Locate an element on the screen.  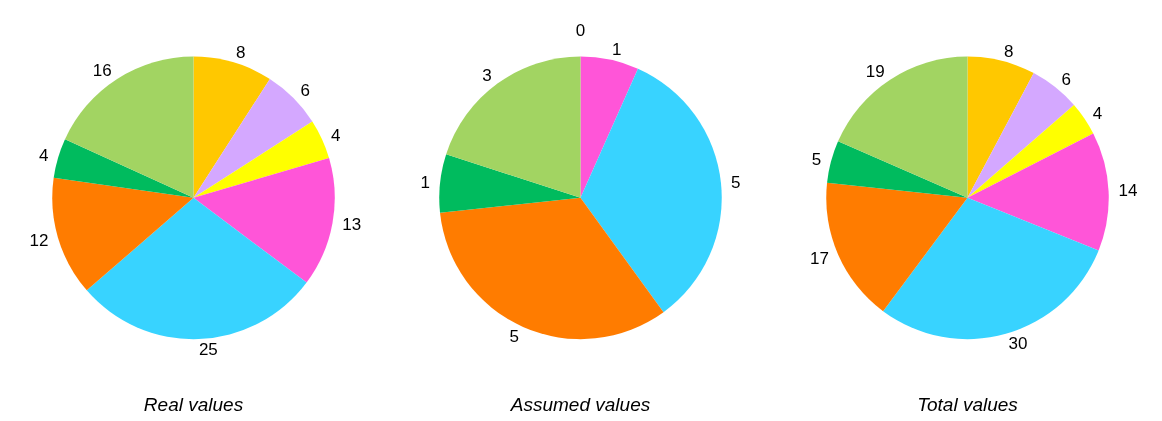
text: Real values is located at coordinates (193, 404).